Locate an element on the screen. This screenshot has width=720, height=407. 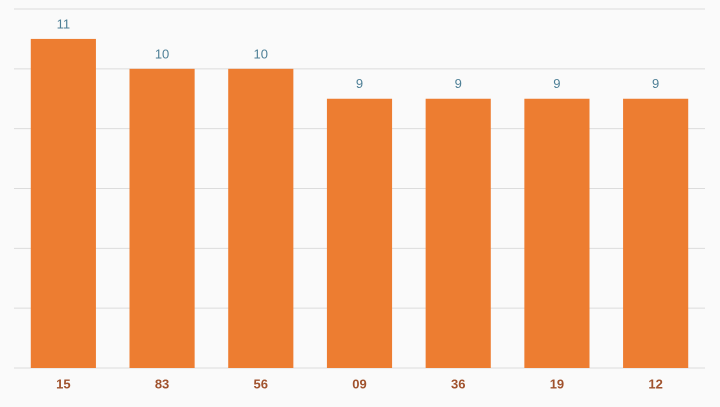
x-tick-label: 12 is located at coordinates (655, 383).